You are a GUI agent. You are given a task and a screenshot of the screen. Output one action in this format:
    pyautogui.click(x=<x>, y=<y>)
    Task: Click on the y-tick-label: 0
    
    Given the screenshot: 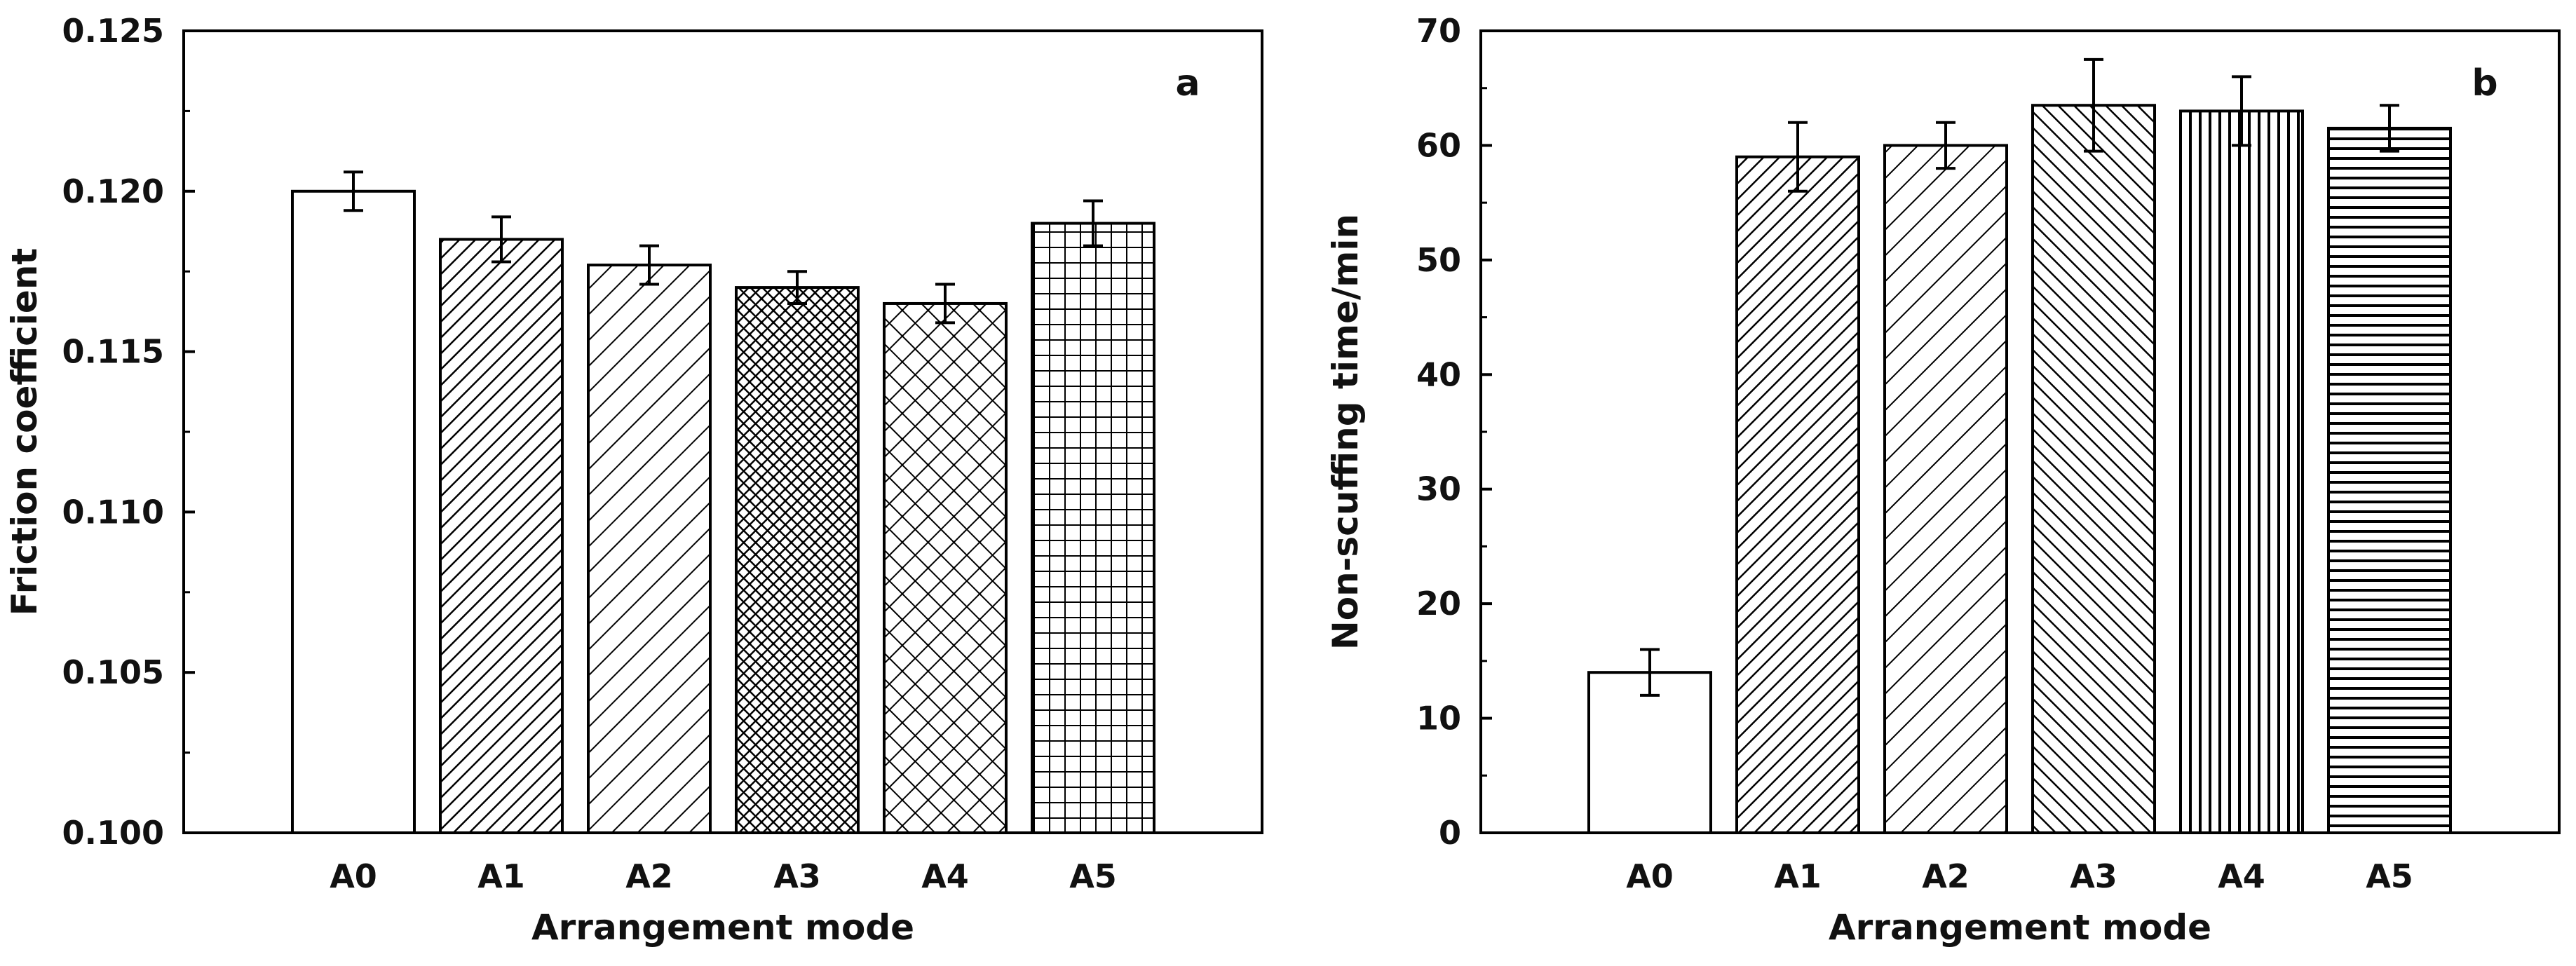 What is the action you would take?
    pyautogui.click(x=1450, y=833)
    